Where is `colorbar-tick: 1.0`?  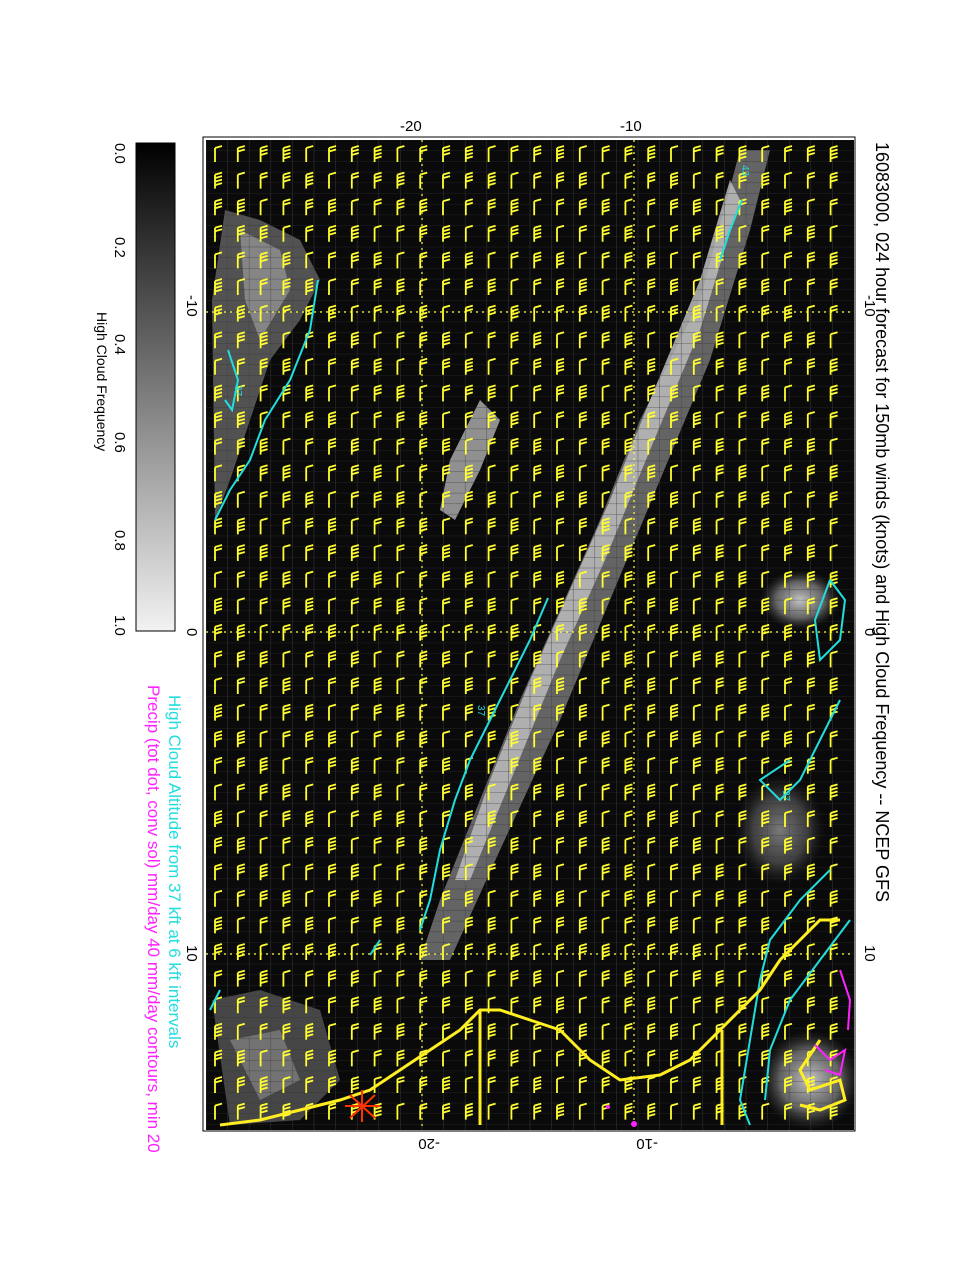
colorbar-tick: 1.0 is located at coordinates (119, 625).